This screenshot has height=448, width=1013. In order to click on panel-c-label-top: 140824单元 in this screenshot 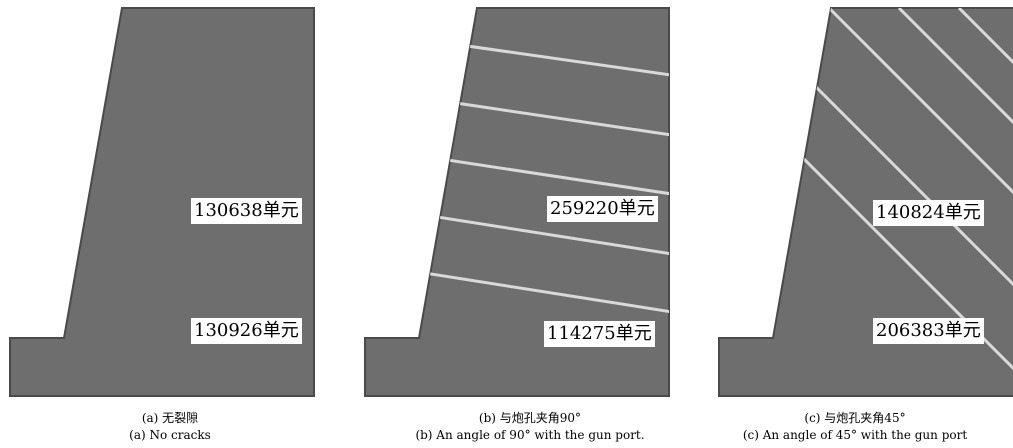, I will do `click(928, 213)`.